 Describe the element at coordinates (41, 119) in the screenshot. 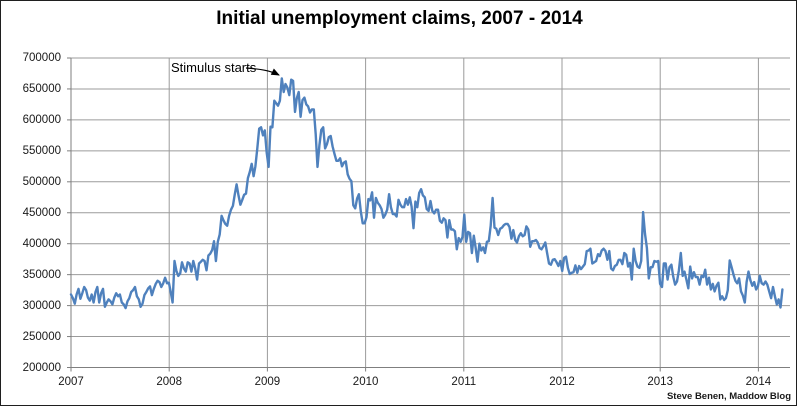

I see `y-tick-label: 600000` at that location.